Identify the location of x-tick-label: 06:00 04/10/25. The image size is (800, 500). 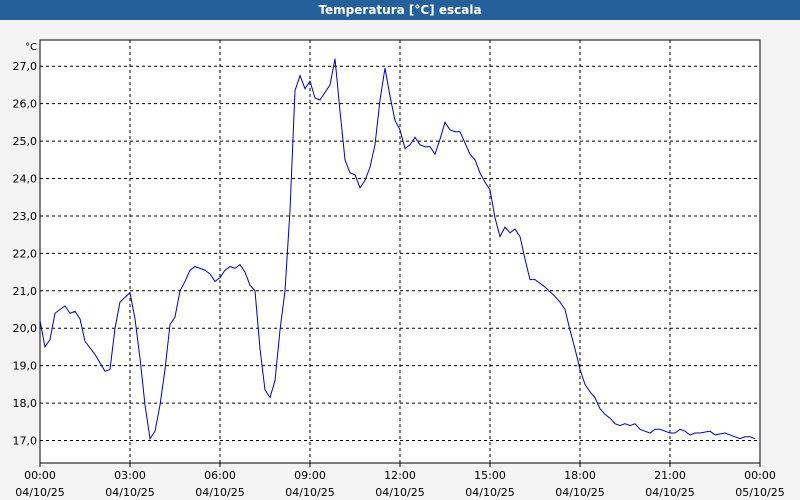
(219, 484).